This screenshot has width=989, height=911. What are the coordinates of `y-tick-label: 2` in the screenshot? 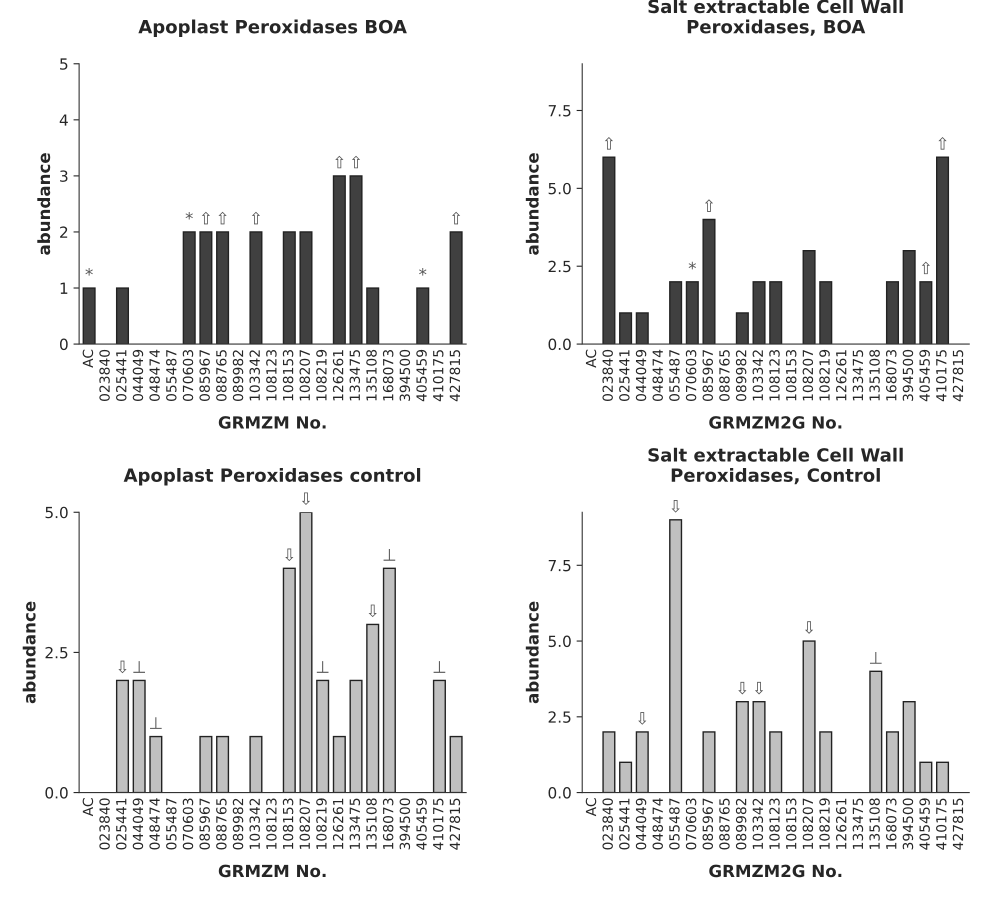 It's located at (64, 232).